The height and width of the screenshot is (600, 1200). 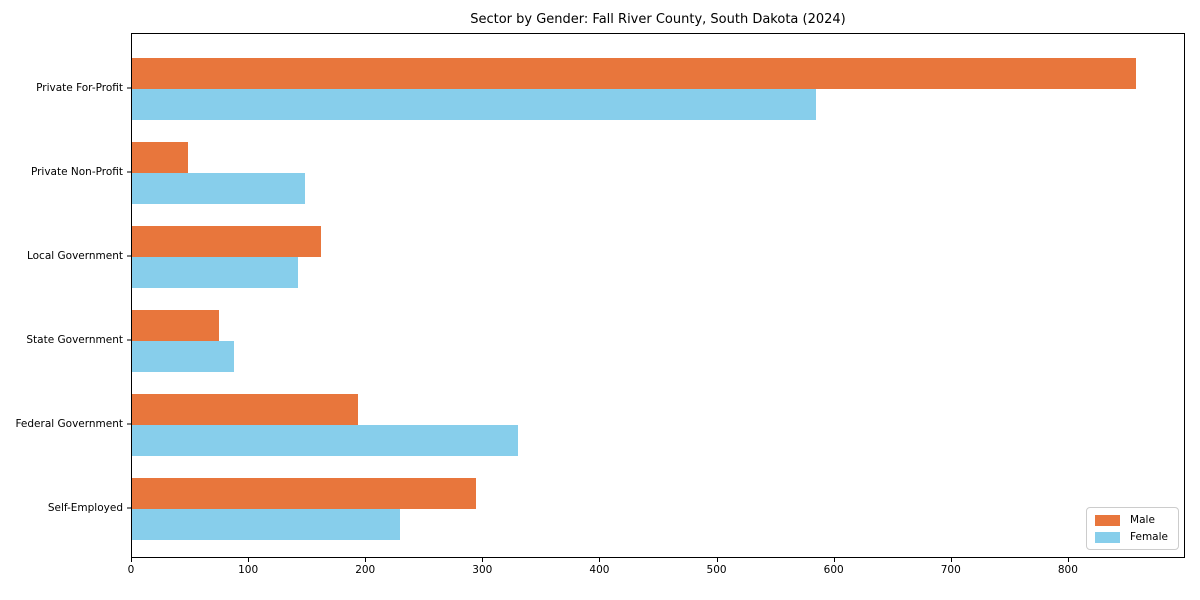 I want to click on x-tick-label: 300, so click(x=482, y=570).